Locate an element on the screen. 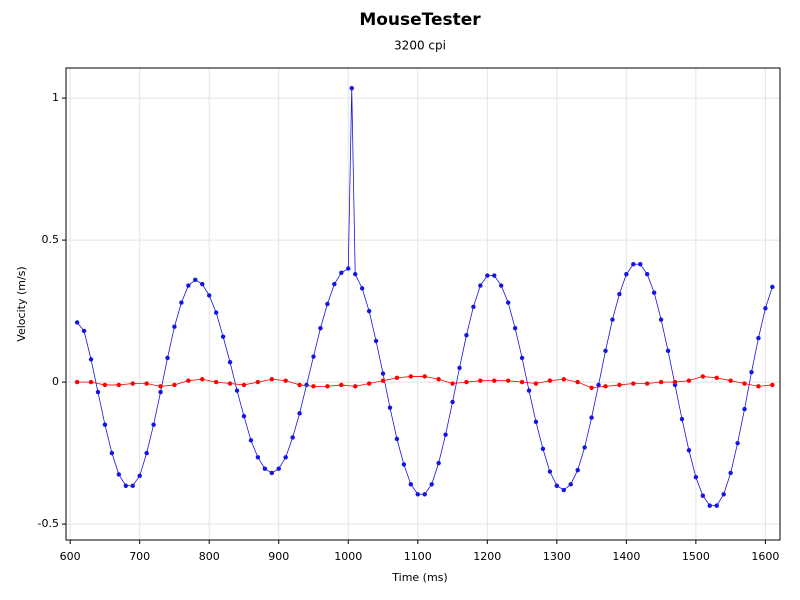  x-axis-label: Time (ms) is located at coordinates (419, 577).